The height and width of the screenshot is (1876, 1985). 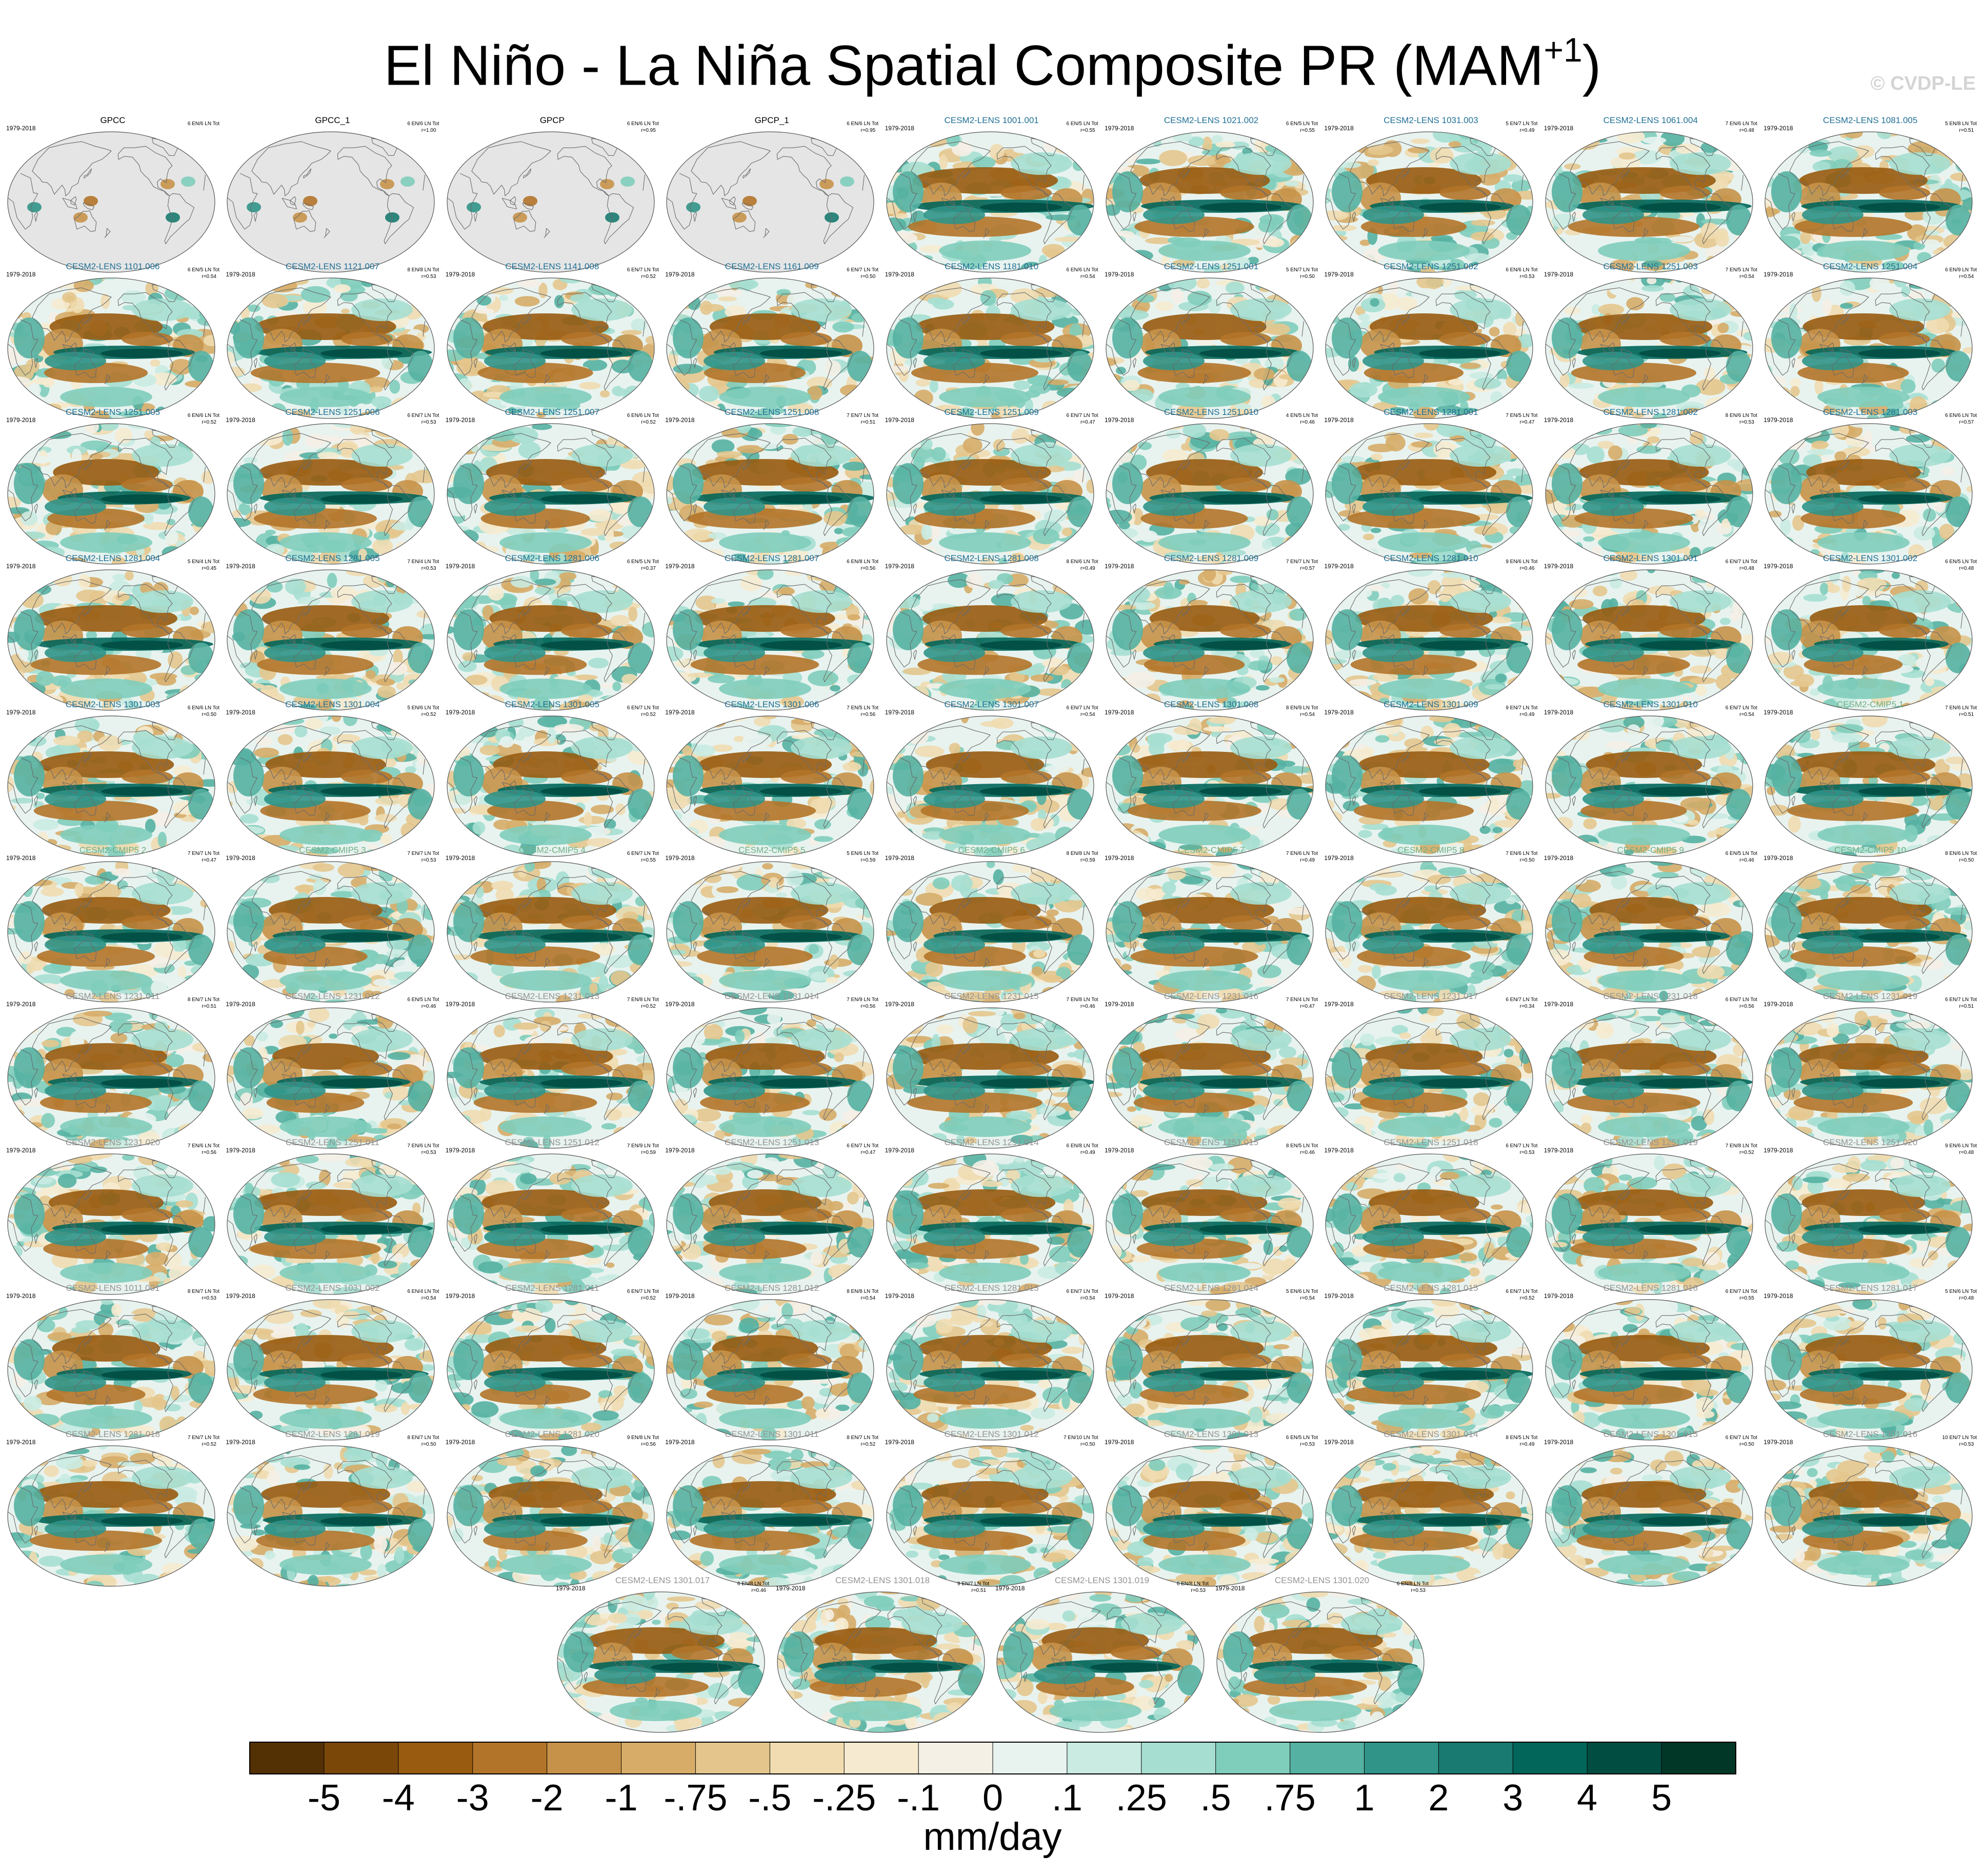 What do you see at coordinates (1302, 1291) in the screenshot?
I see `panel-event-counts: 5 EN/6 LN Tot` at bounding box center [1302, 1291].